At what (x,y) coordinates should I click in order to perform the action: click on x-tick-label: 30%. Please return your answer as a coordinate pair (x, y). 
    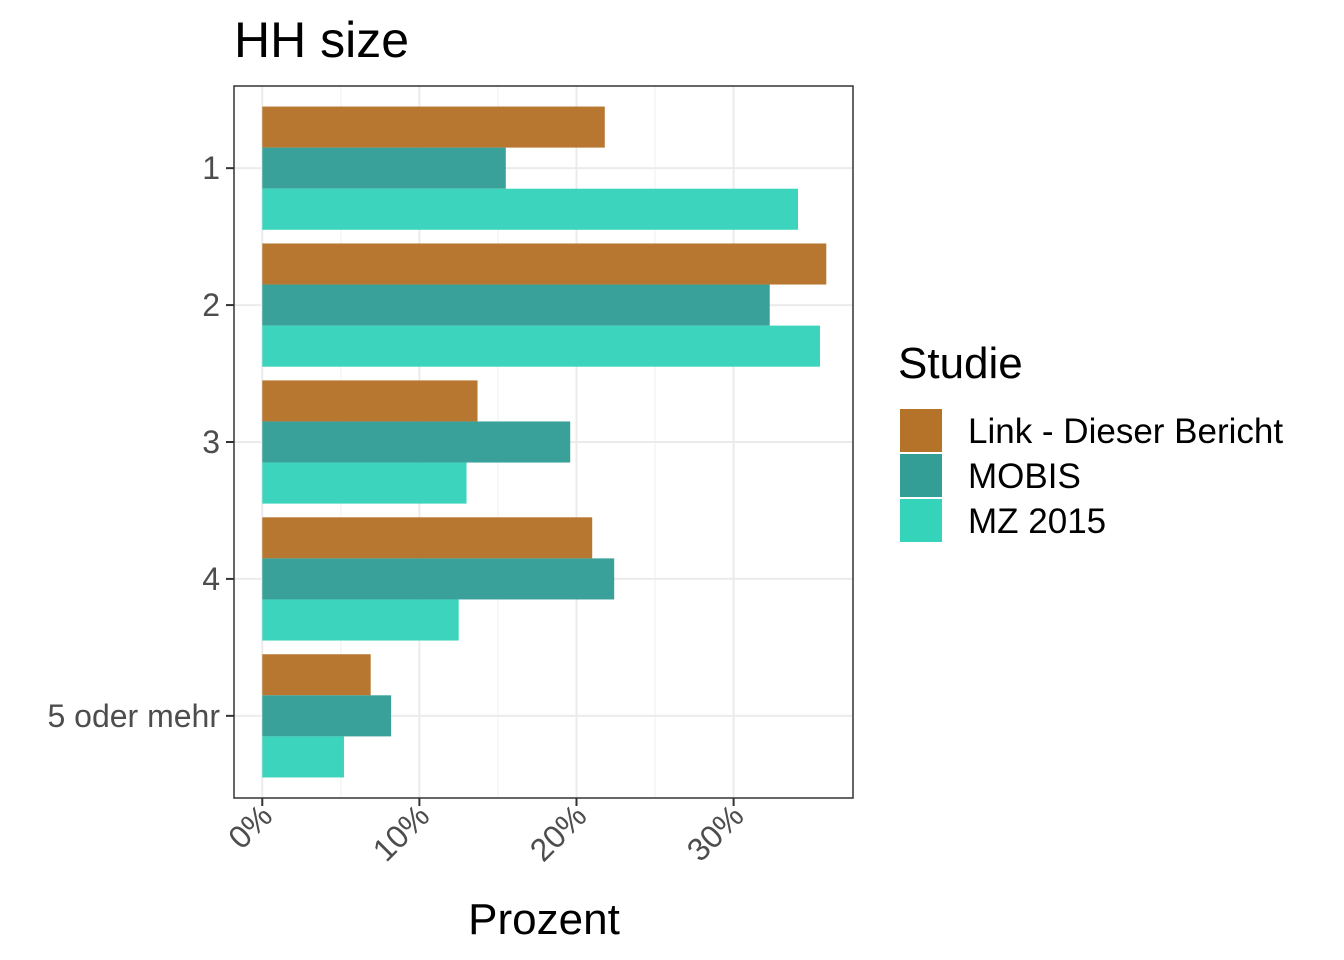
    Looking at the image, I should click on (715, 832).